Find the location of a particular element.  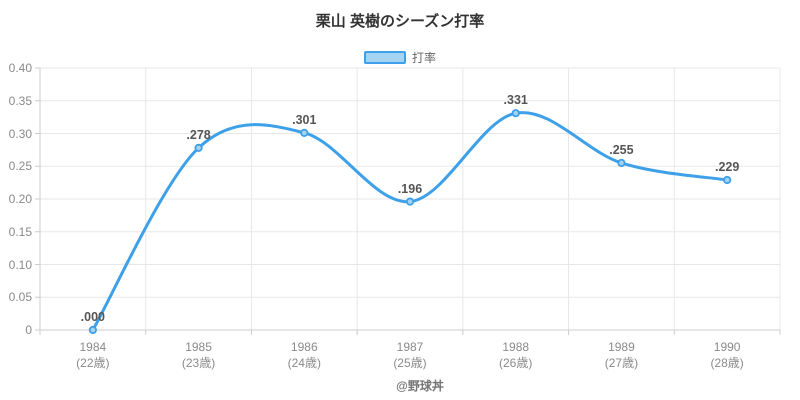

x-tick-year: 1986 is located at coordinates (304, 347).